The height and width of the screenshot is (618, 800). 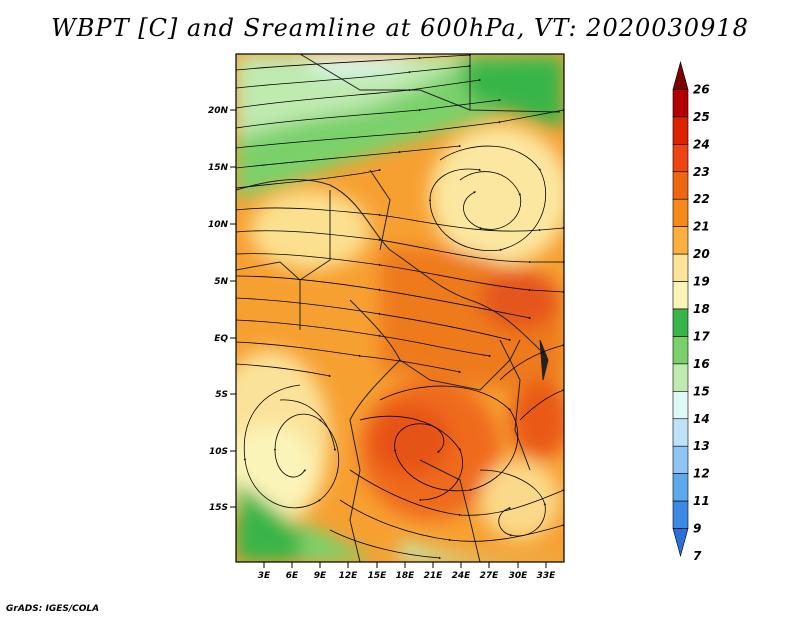 I want to click on lon-label: 12E, so click(x=349, y=576).